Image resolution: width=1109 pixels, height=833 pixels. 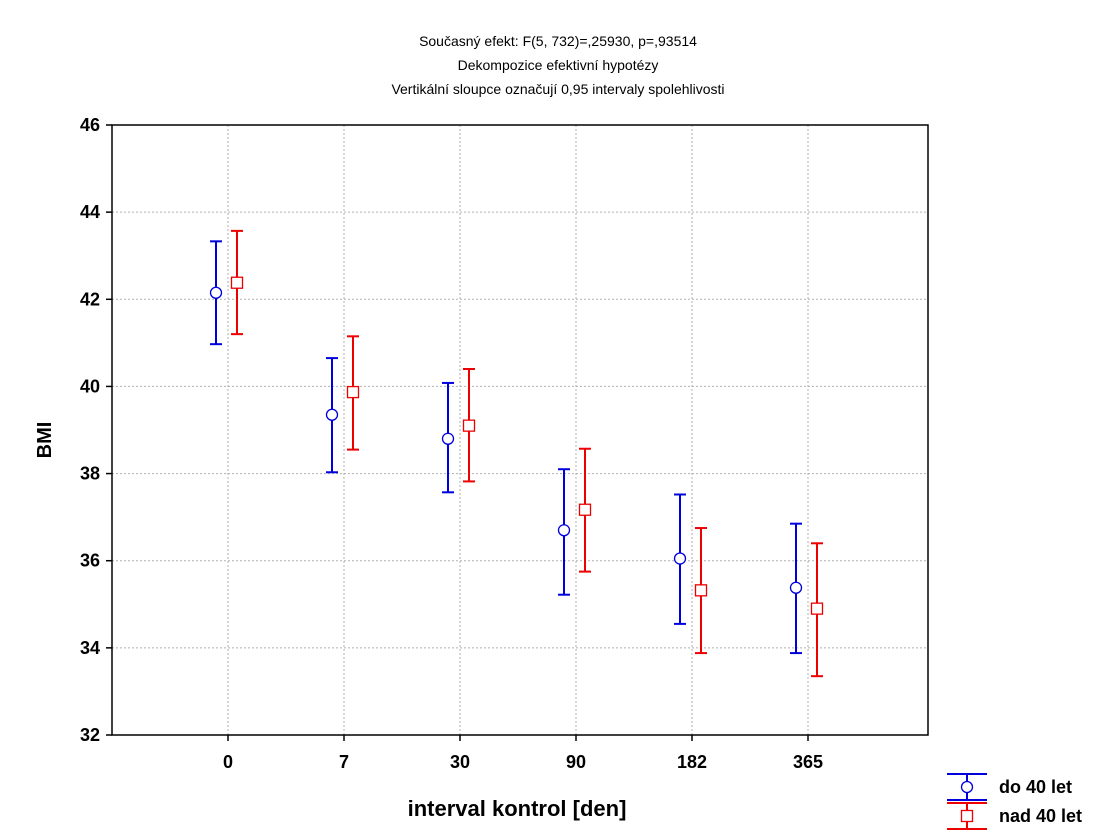 What do you see at coordinates (1014, 801) in the screenshot?
I see `legend: do 40 let nad 40 let` at bounding box center [1014, 801].